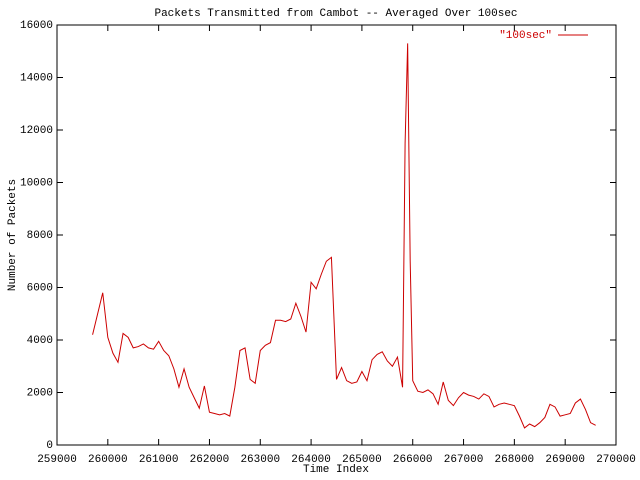 The image size is (640, 480). Describe the element at coordinates (515, 460) in the screenshot. I see `x-tick-label: 268000` at that location.